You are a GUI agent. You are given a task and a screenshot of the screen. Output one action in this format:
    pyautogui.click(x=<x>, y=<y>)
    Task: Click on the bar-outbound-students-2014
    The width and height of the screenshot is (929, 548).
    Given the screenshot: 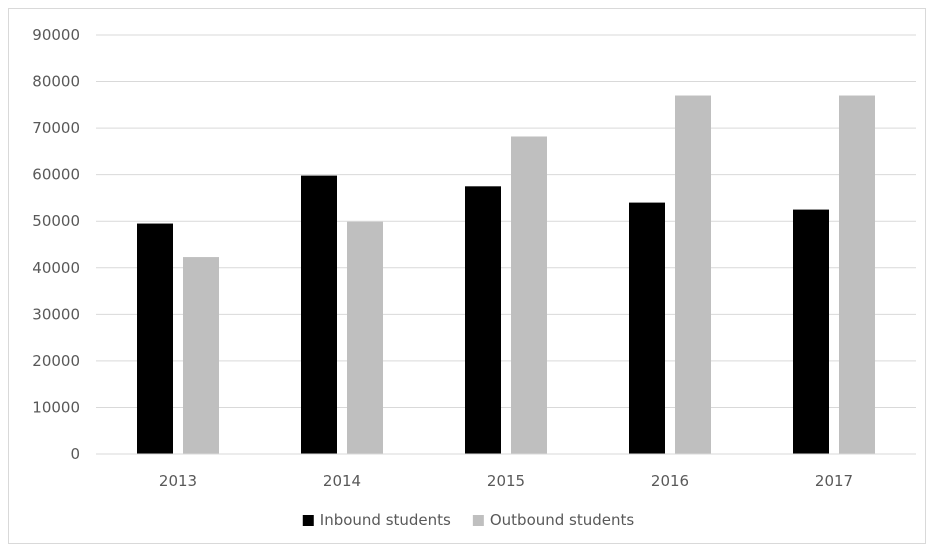 What is the action you would take?
    pyautogui.click(x=365, y=337)
    